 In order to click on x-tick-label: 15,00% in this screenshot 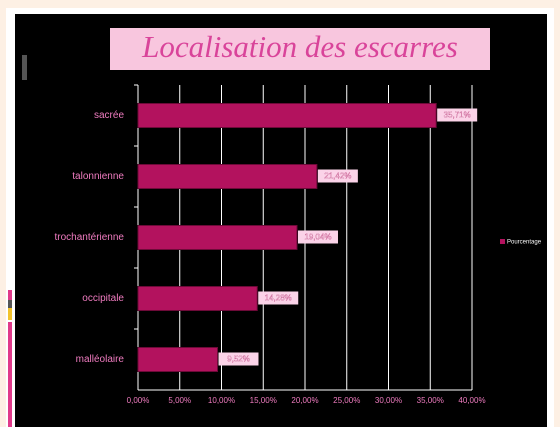, I will do `click(263, 400)`.